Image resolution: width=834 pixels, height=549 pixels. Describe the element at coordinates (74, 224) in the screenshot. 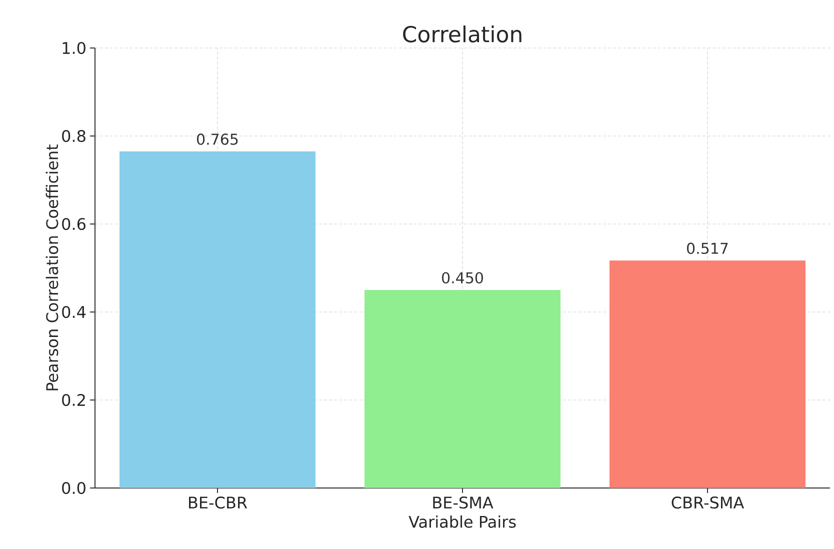

I see `y-tick-label: 0.6` at that location.